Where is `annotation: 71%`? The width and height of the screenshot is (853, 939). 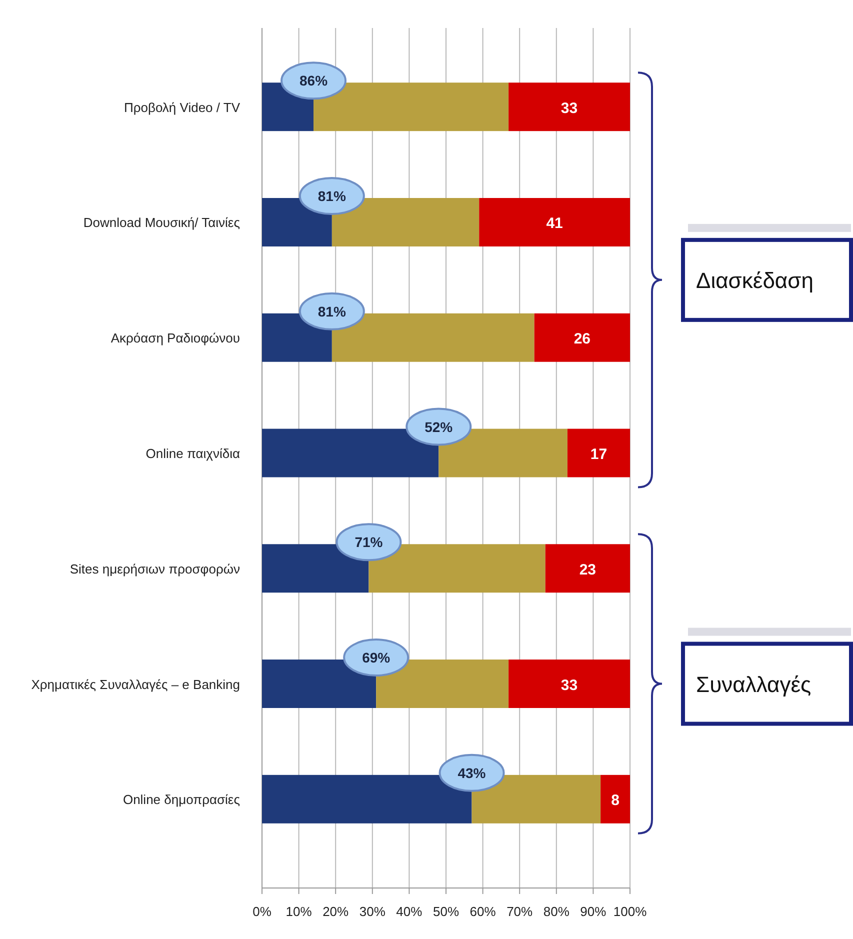 annotation: 71% is located at coordinates (369, 542).